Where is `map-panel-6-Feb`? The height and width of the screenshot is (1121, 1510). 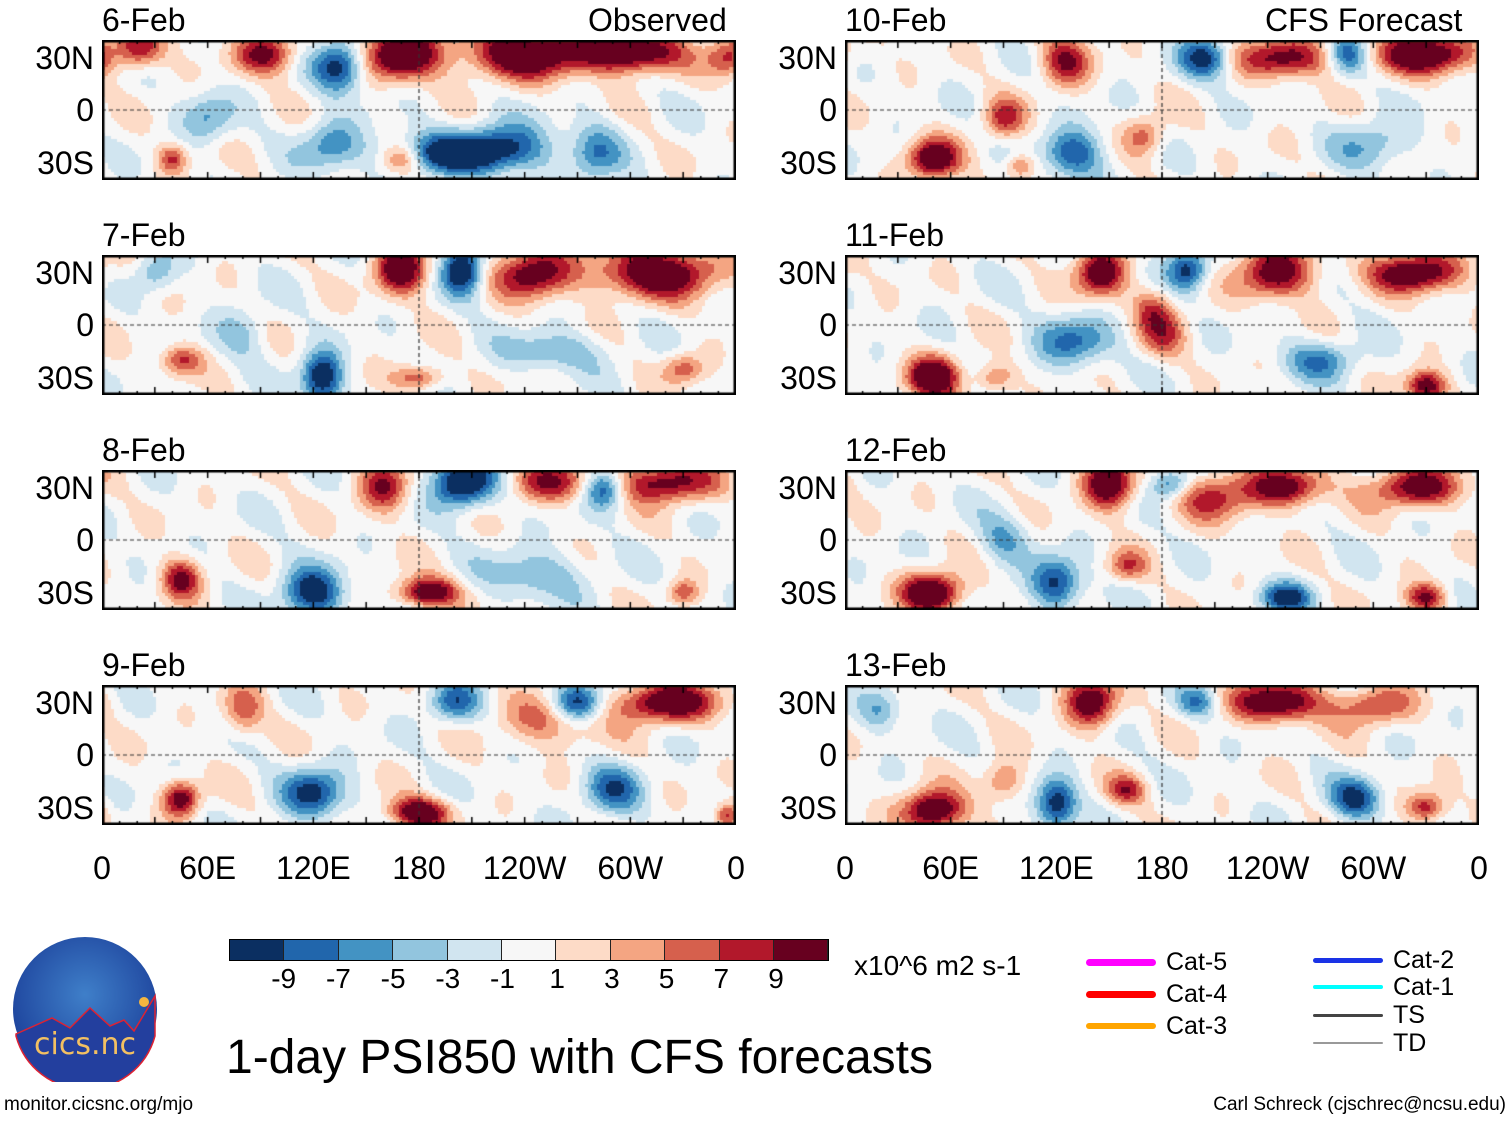
map-panel-6-Feb is located at coordinates (419, 110).